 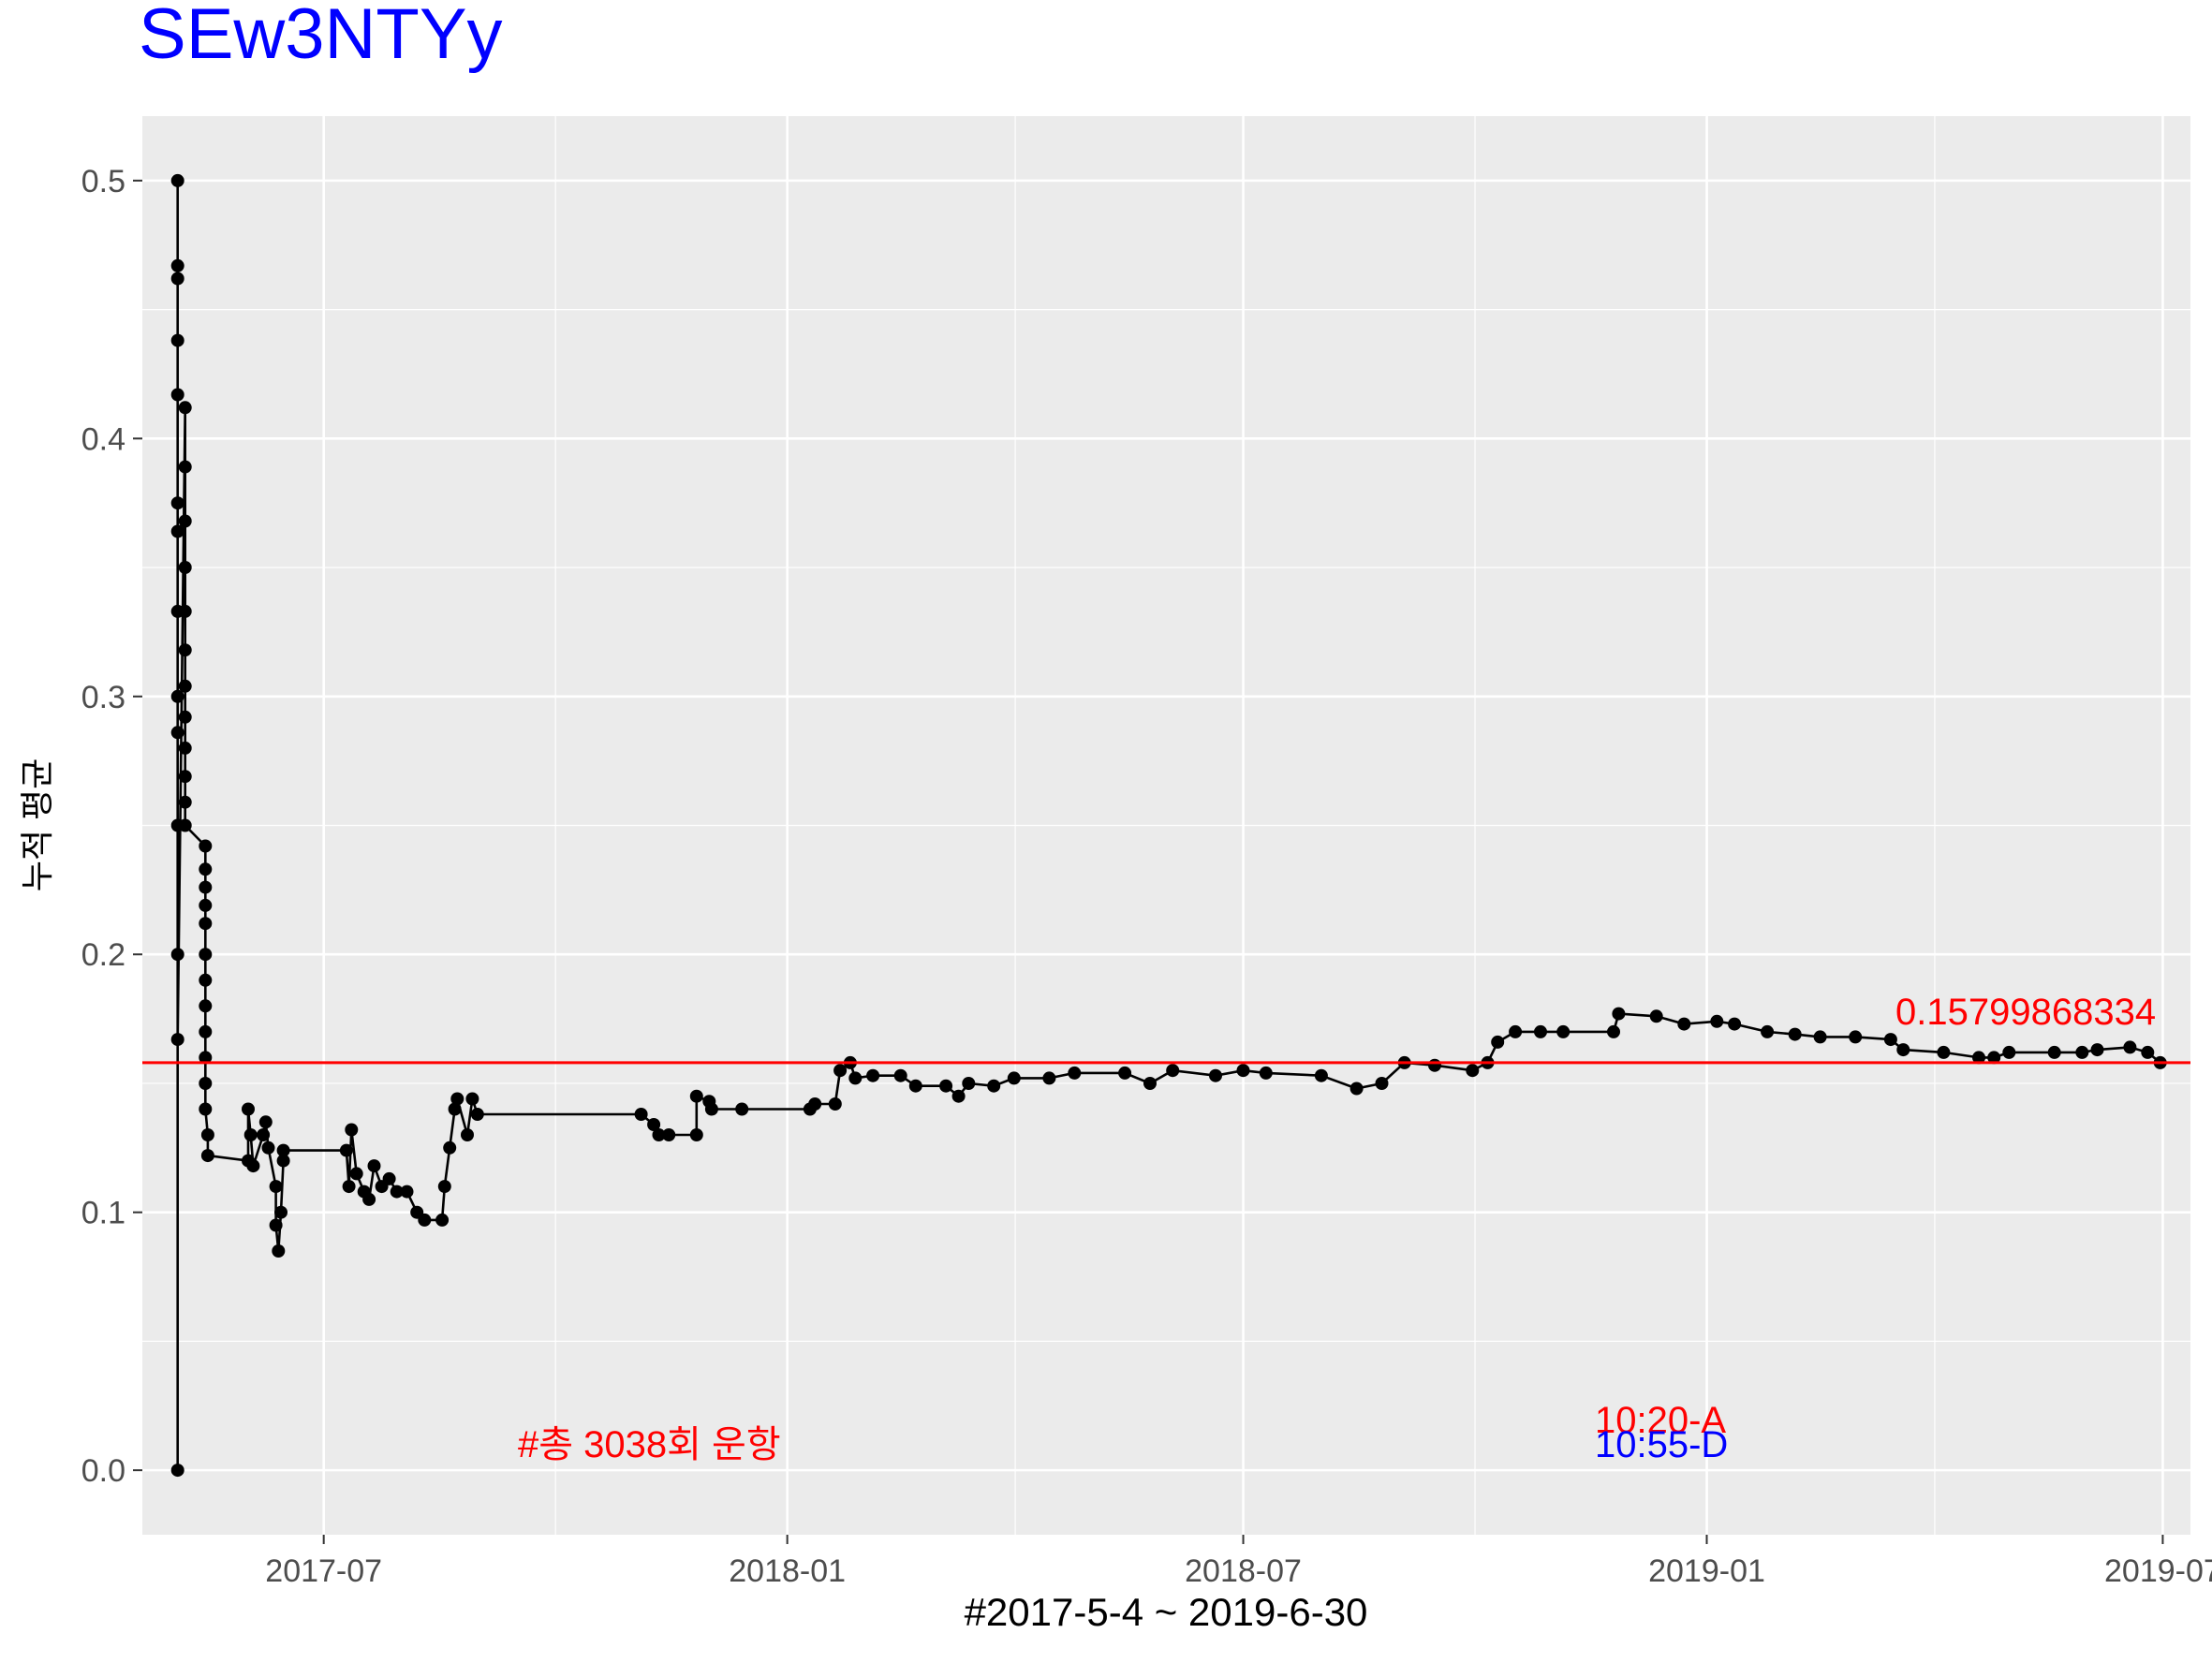 I want to click on y-tick-label: 0.0, so click(x=103, y=1471).